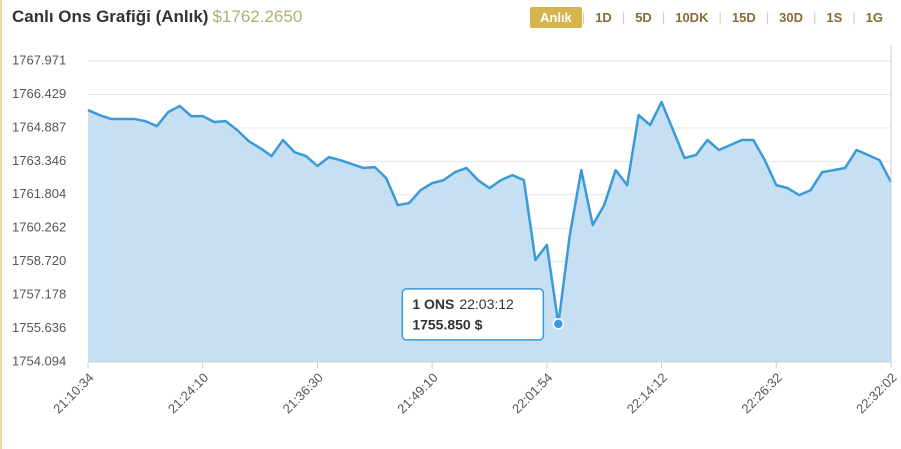 The image size is (901, 449). Describe the element at coordinates (39, 93) in the screenshot. I see `y-tick-label: 1766.429` at that location.